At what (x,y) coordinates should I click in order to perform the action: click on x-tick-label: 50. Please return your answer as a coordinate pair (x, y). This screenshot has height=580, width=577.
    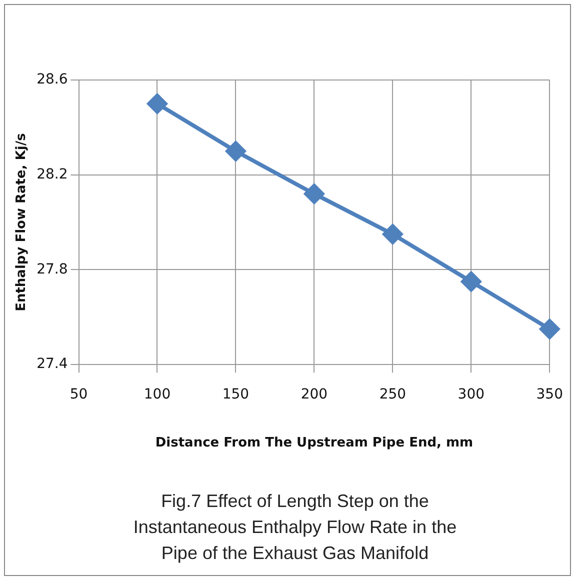
    Looking at the image, I should click on (79, 394).